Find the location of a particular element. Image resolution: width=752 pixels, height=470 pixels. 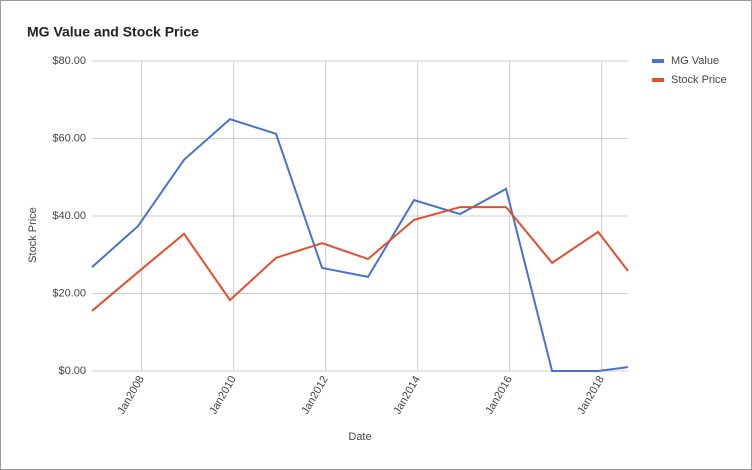

legend-label: MG Value is located at coordinates (695, 61).